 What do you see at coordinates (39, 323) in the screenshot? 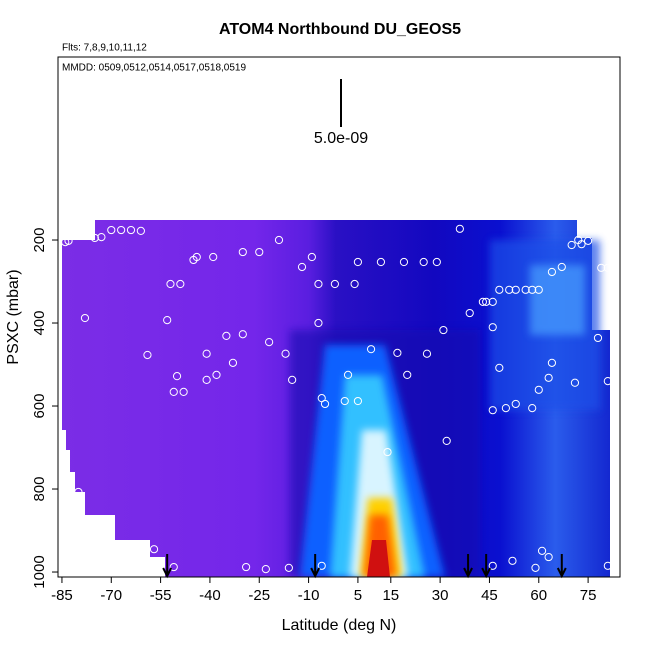
I see `y-tick-label: 400` at bounding box center [39, 323].